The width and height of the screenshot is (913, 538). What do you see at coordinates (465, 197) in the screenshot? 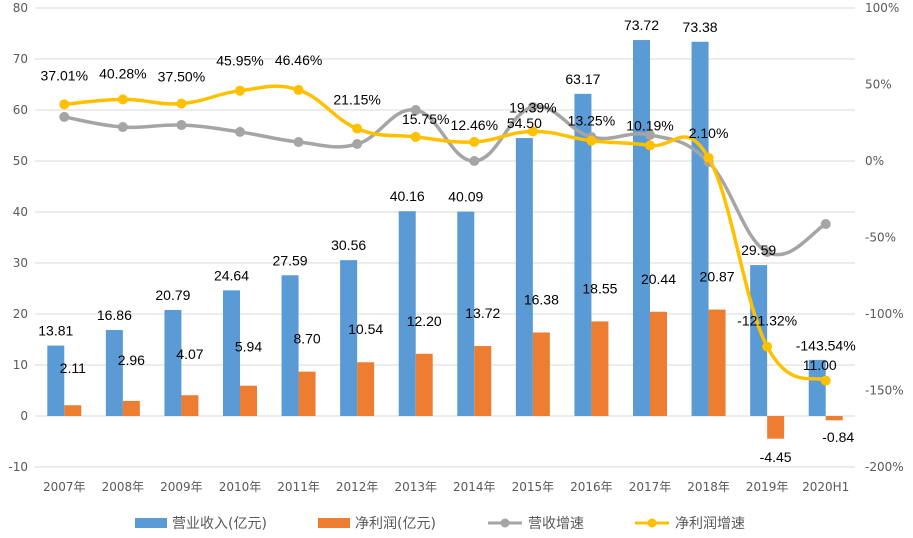
I see `revenue-label: 40.09` at bounding box center [465, 197].